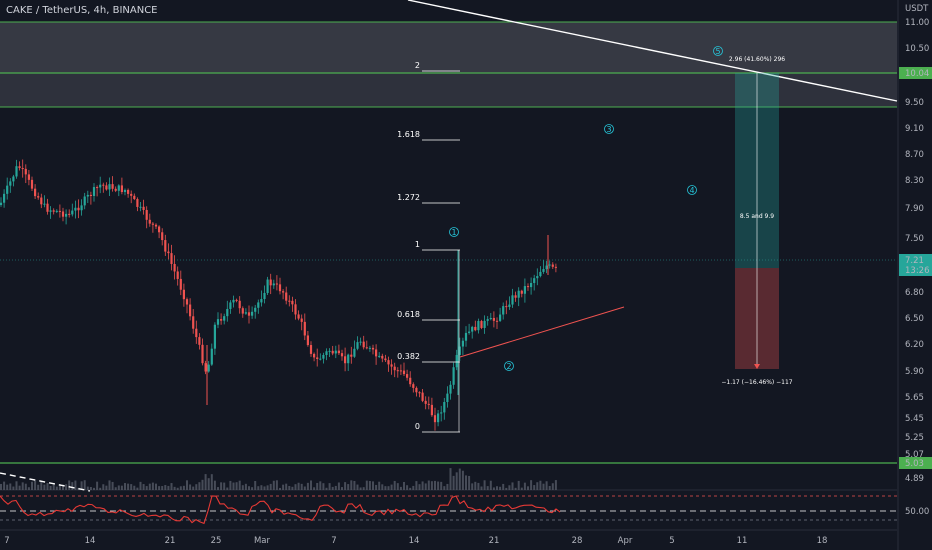 This screenshot has width=932, height=550. I want to click on target-label: 2.96 (41.60%) 296, so click(757, 59).